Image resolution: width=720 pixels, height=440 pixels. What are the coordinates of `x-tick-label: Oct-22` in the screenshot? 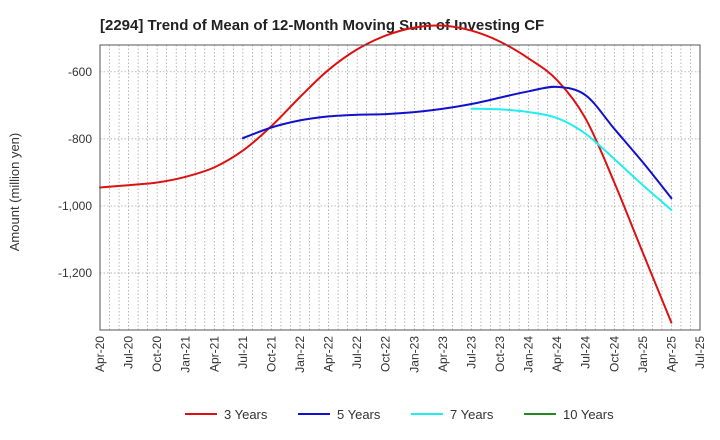 It's located at (386, 354).